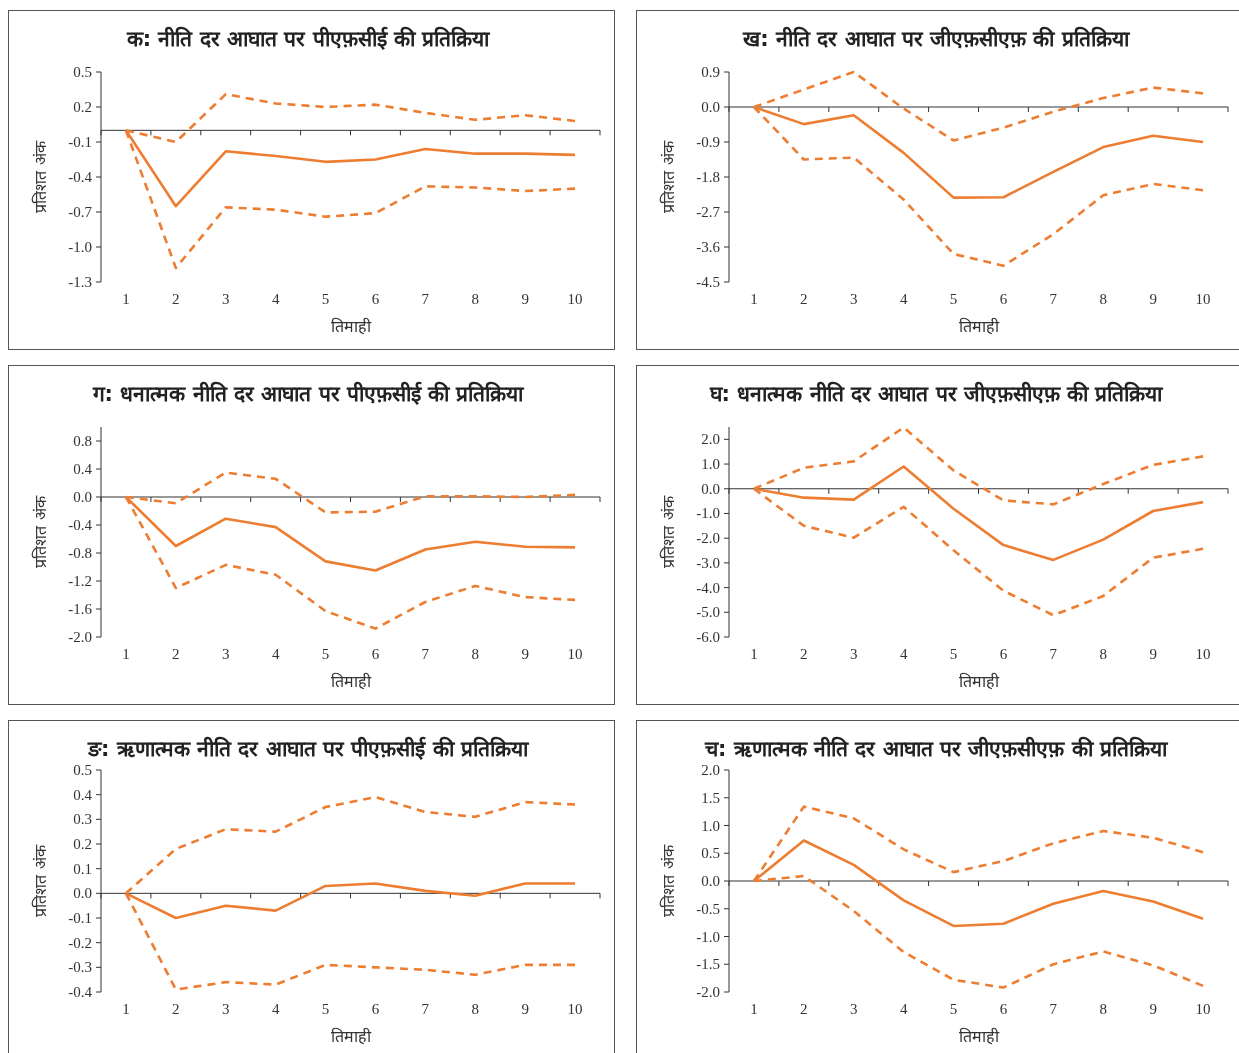  What do you see at coordinates (82, 819) in the screenshot?
I see `y-tick-label: 0.3` at bounding box center [82, 819].